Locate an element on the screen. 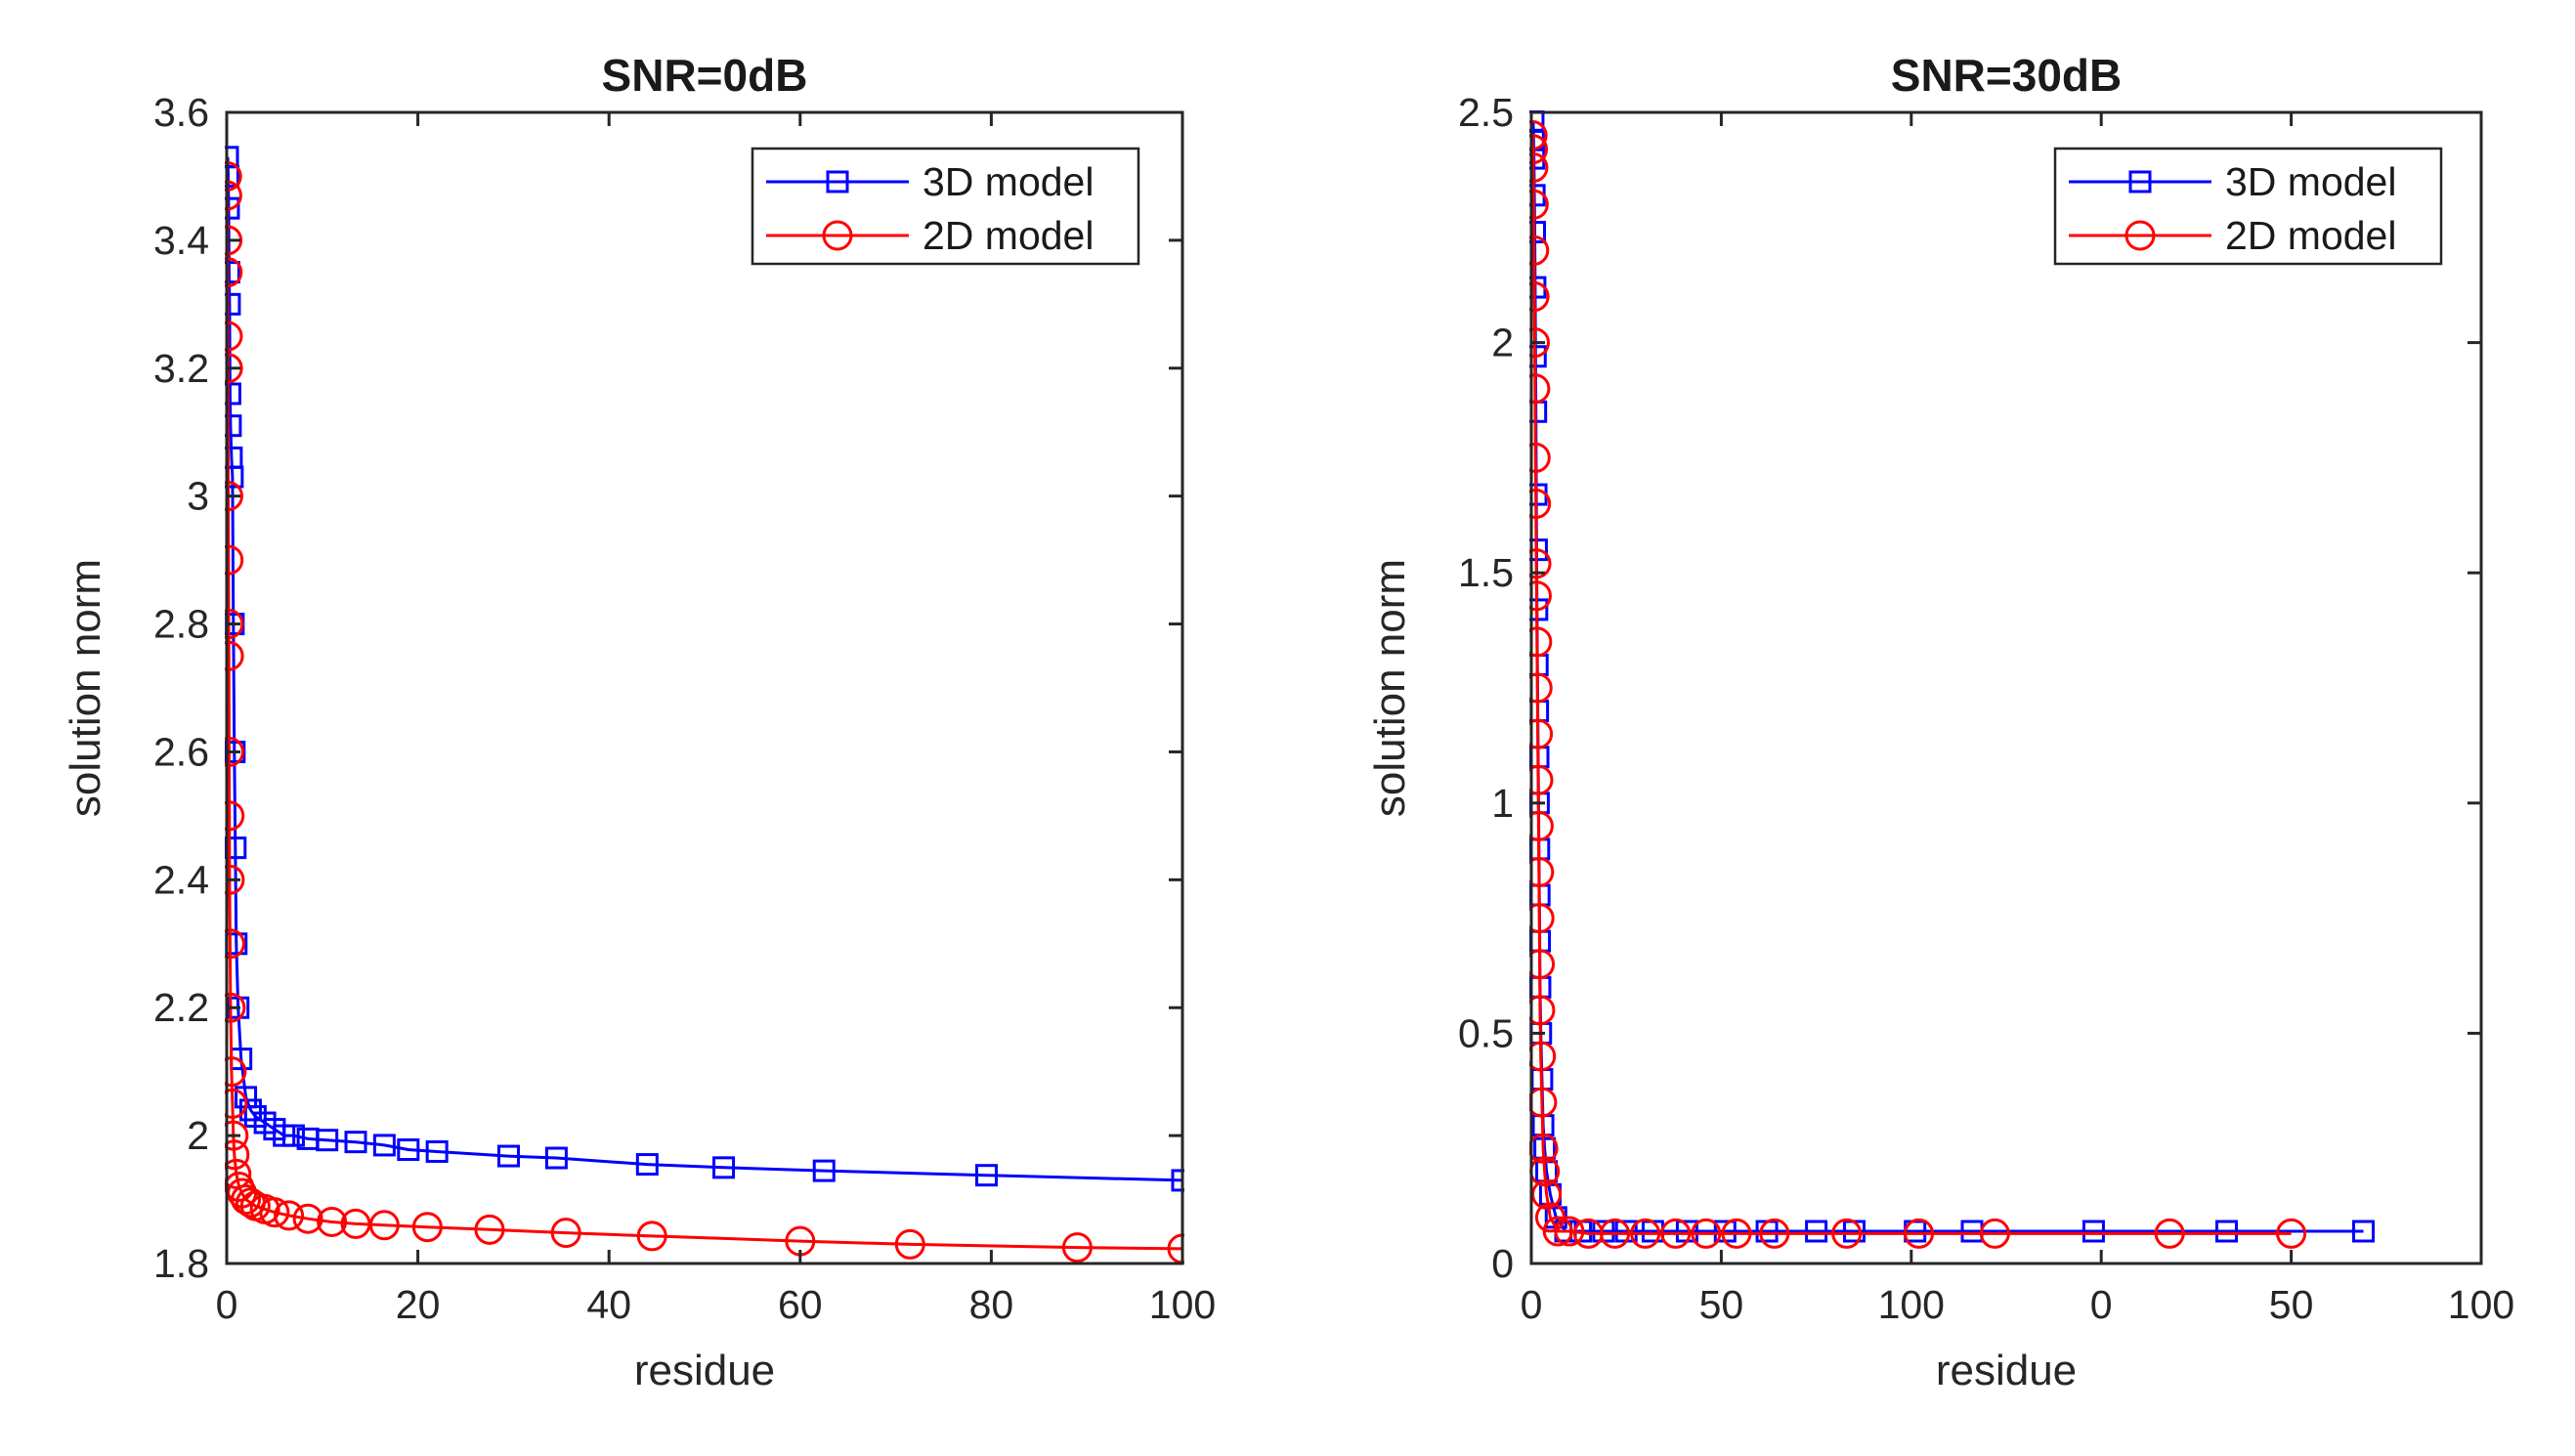  legend-marker-square is located at coordinates (2140, 181).